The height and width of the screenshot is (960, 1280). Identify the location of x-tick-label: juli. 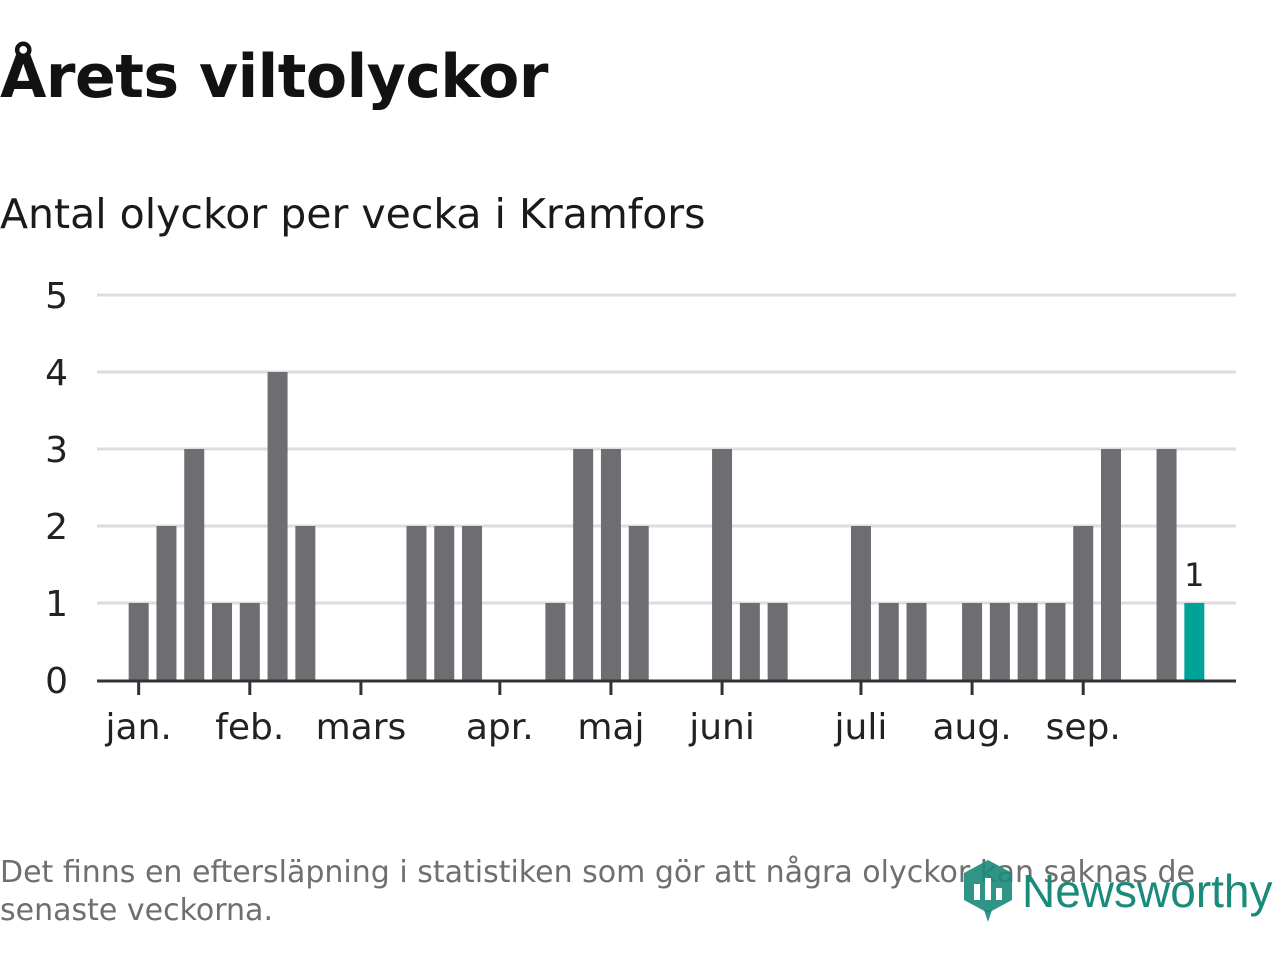
(861, 727).